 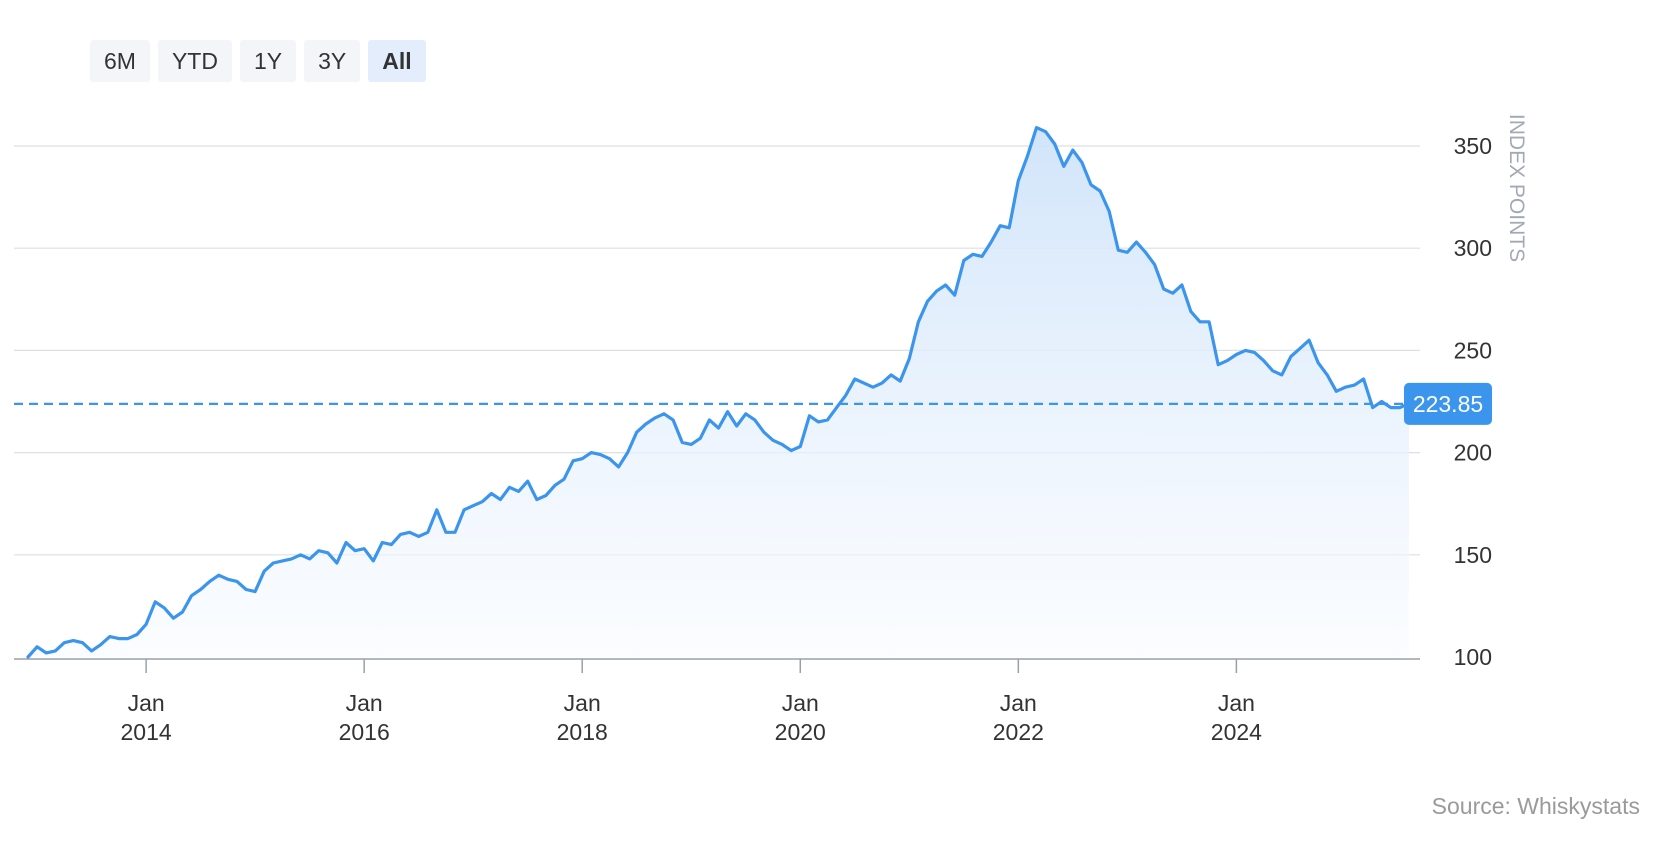 I want to click on y-tick-label-200: 200, so click(x=1473, y=453).